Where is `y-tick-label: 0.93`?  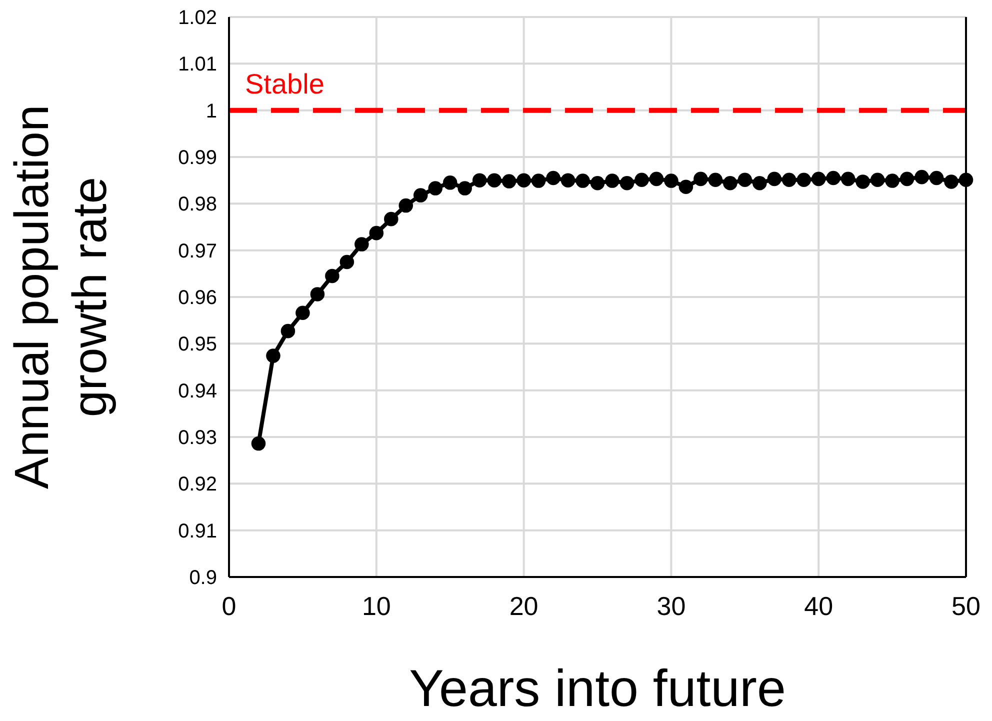
y-tick-label: 0.93 is located at coordinates (197, 438).